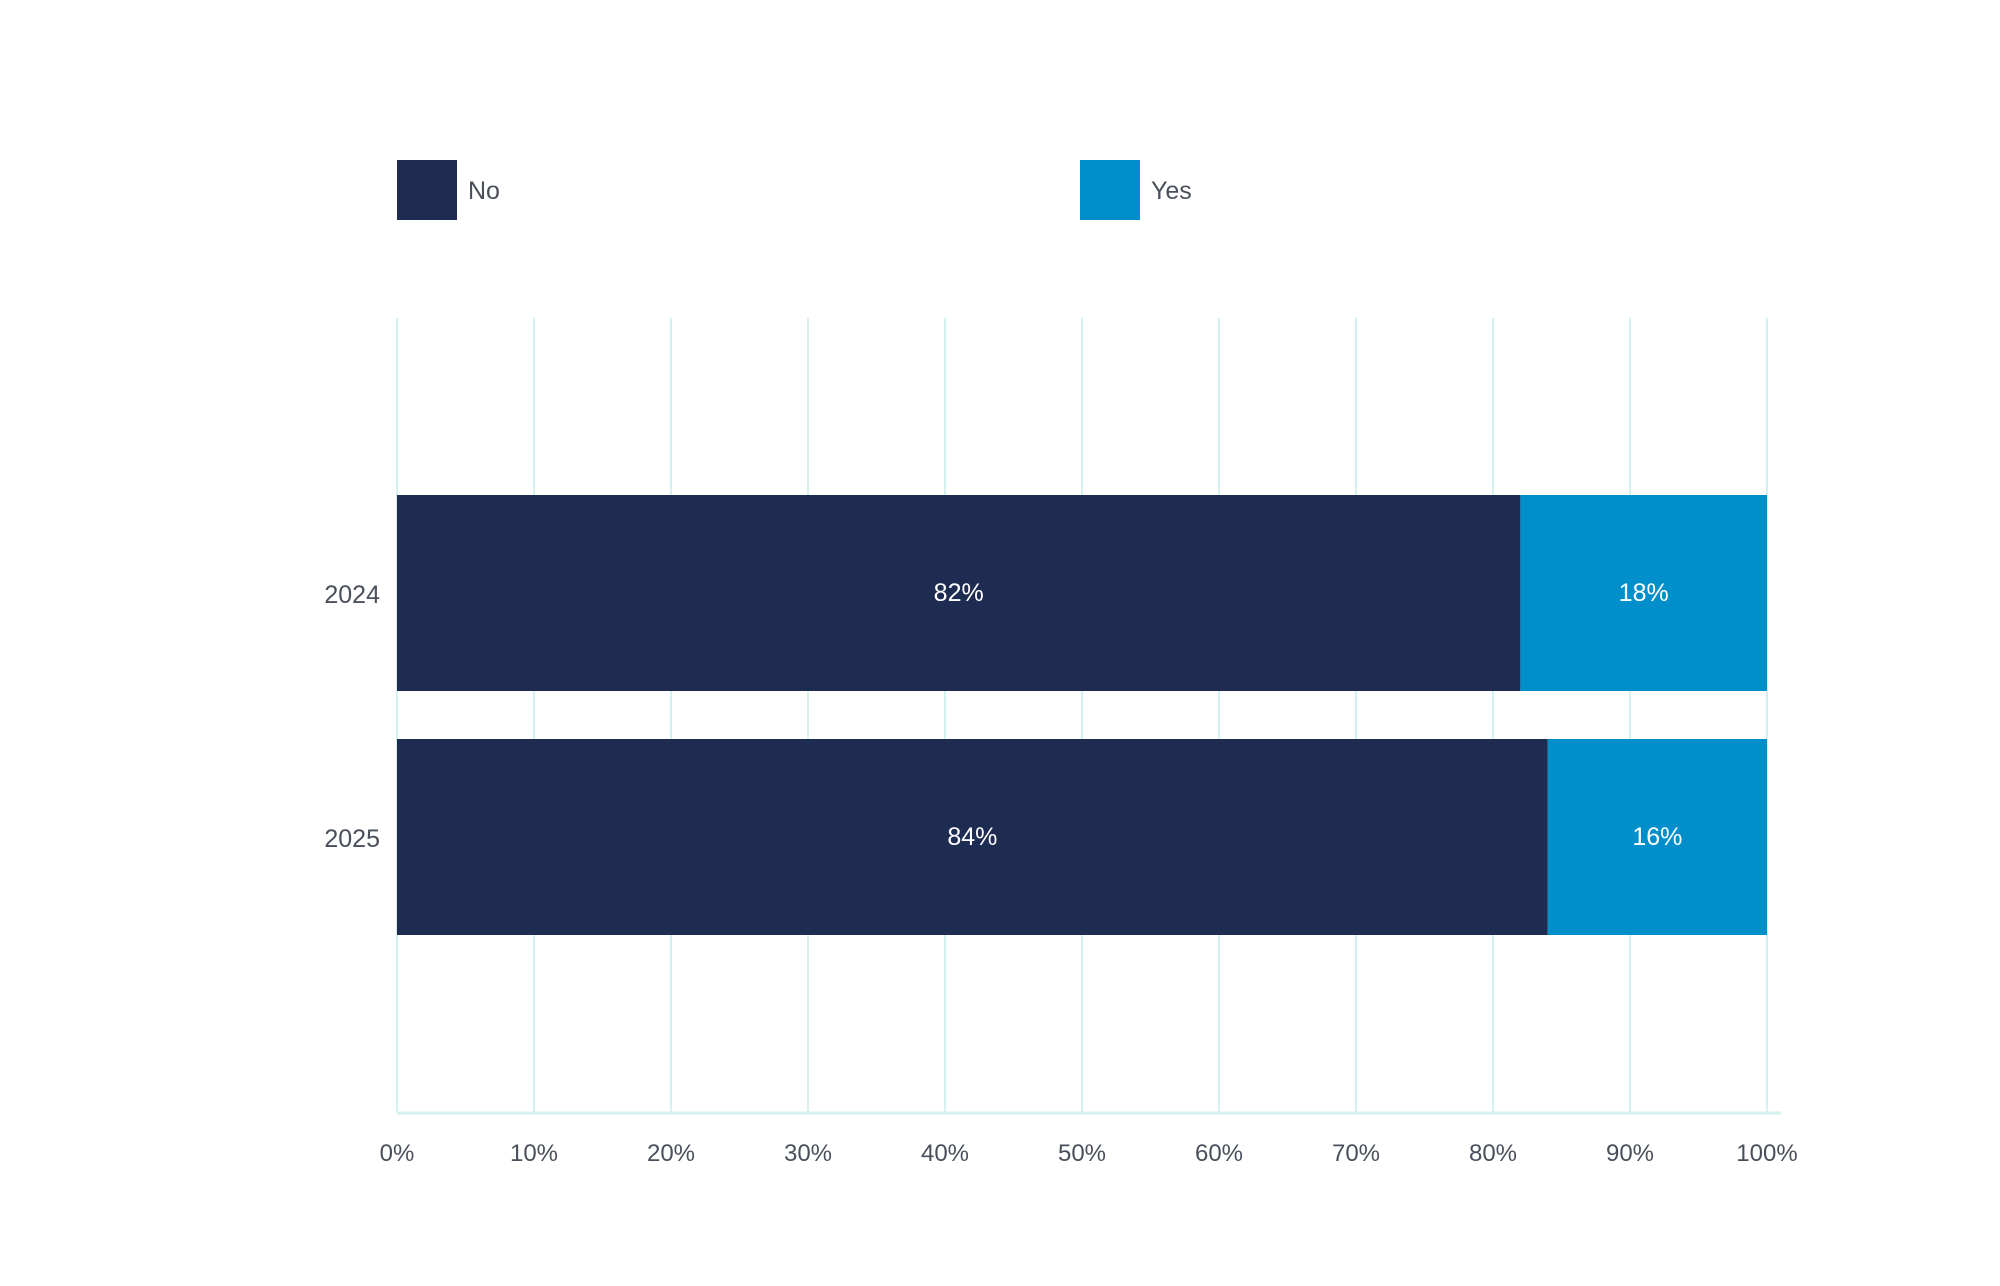  I want to click on x-tick-label: 10%, so click(534, 1153).